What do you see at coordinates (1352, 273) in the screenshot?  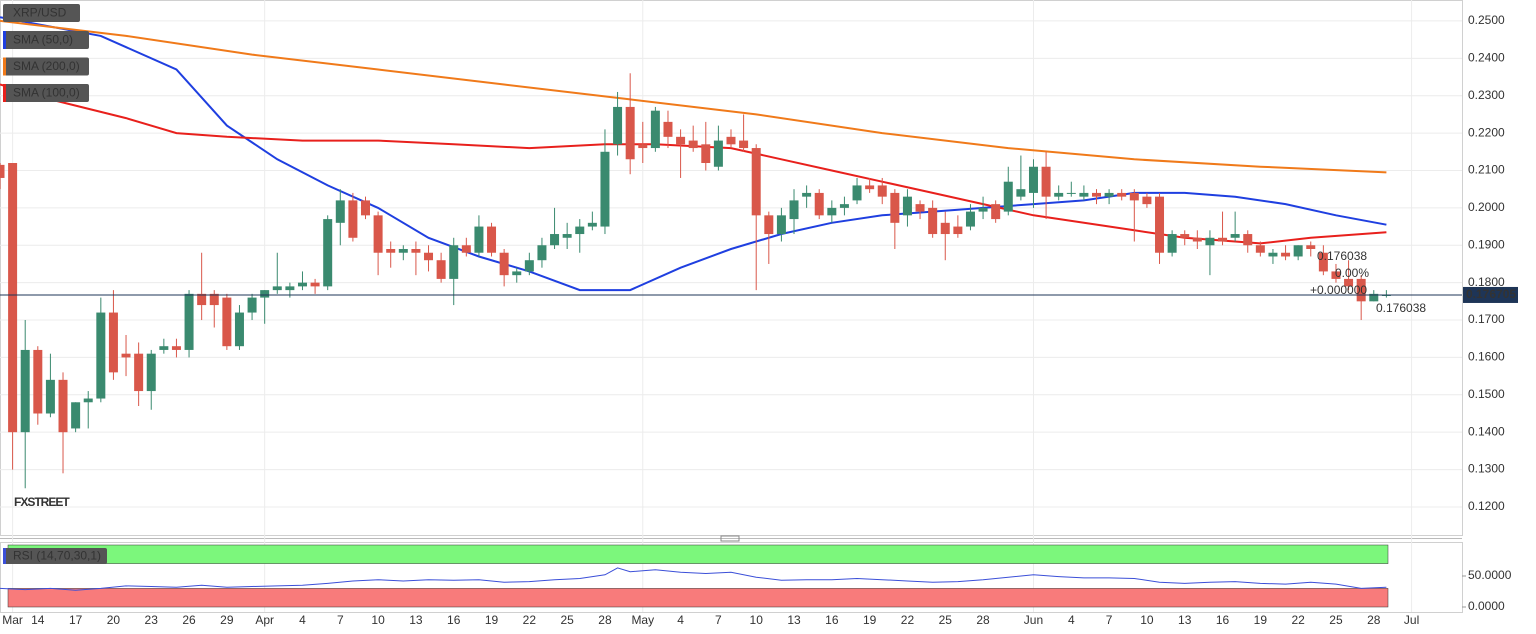 I see `measure-annotation: 0.00%` at bounding box center [1352, 273].